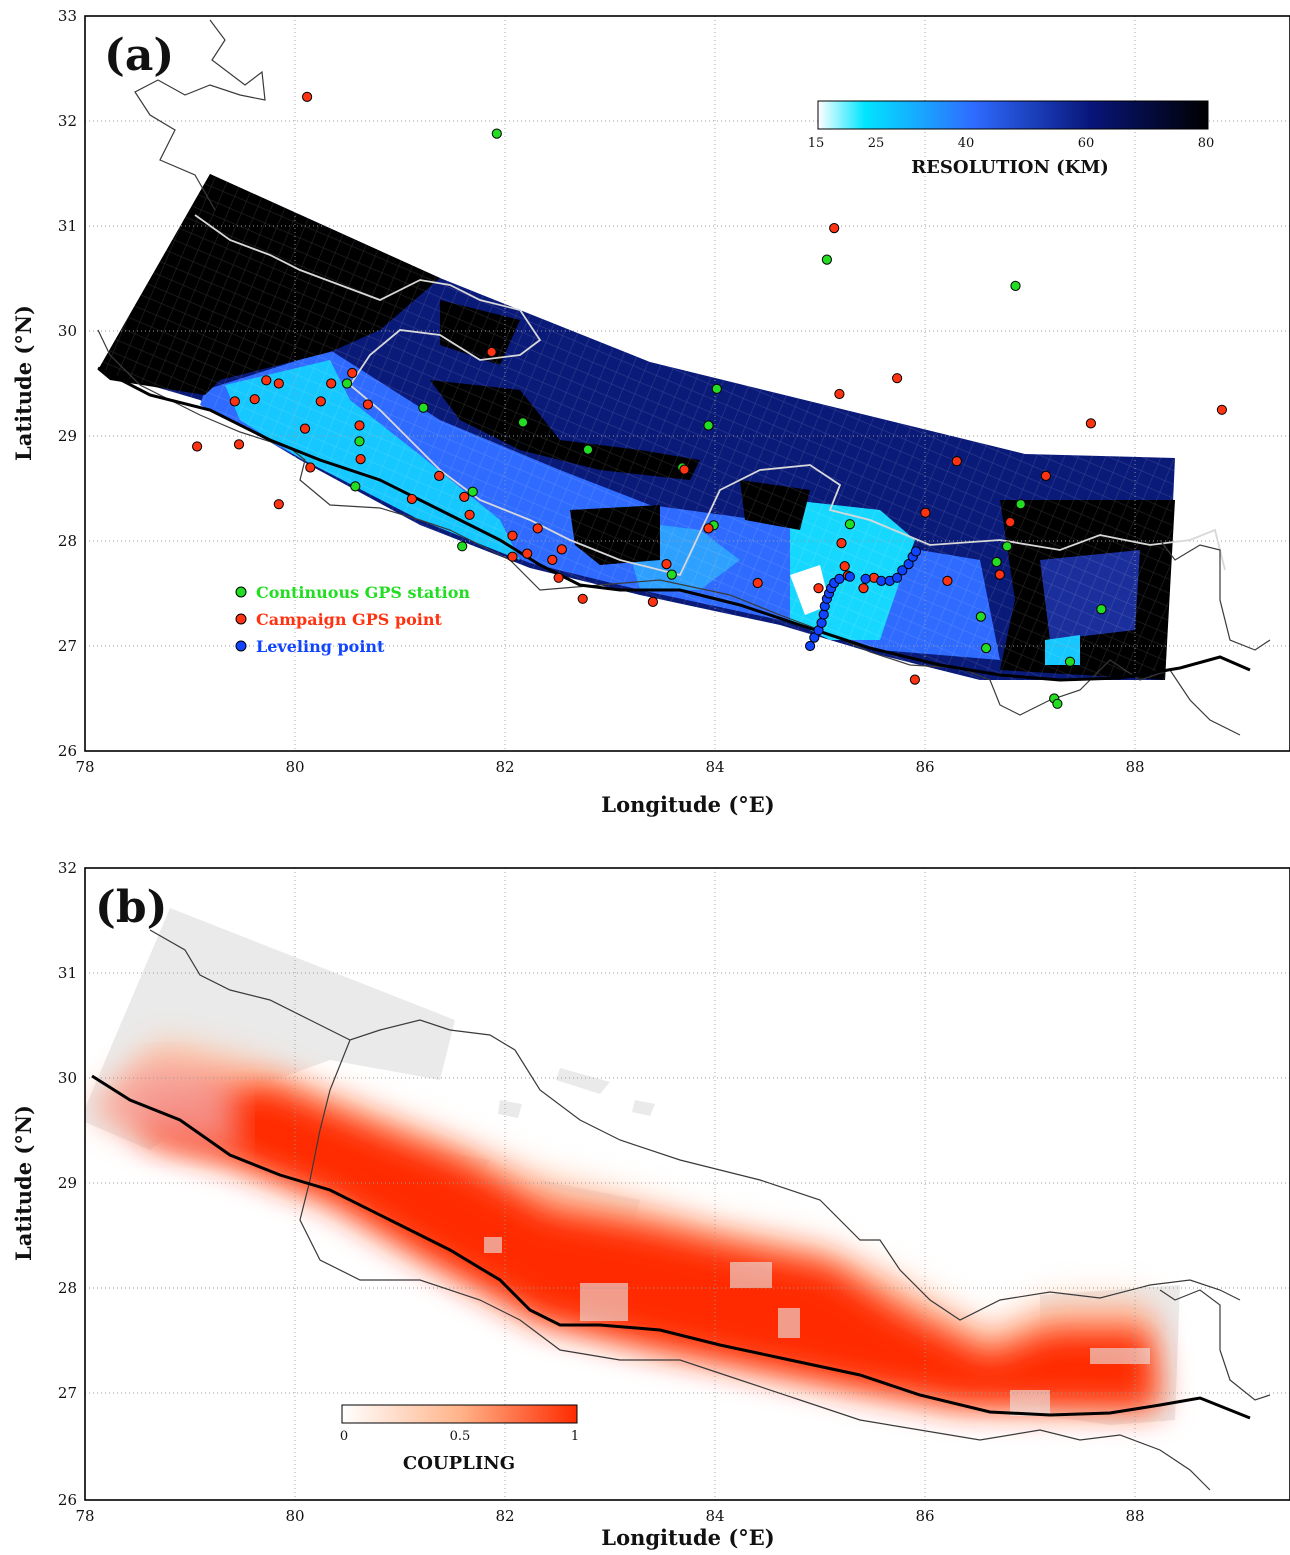 Image resolution: width=1290 pixels, height=1555 pixels. What do you see at coordinates (1215, 595) in the screenshot?
I see `border-bhutan-east` at bounding box center [1215, 595].